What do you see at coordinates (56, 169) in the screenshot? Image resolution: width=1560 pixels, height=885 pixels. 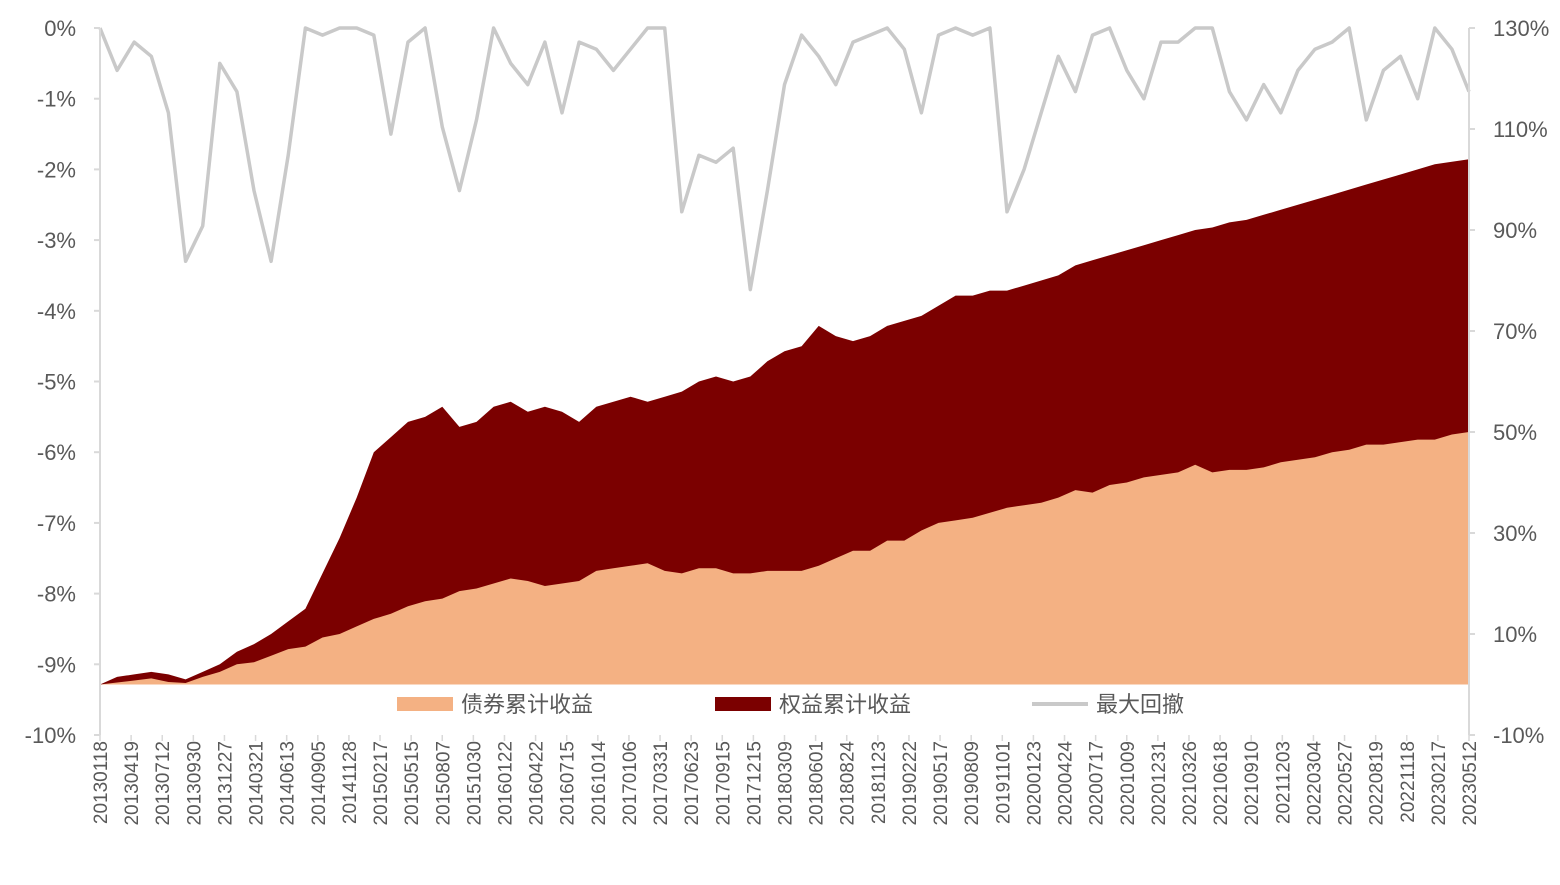 I see `left-tick-label: -2%` at bounding box center [56, 169].